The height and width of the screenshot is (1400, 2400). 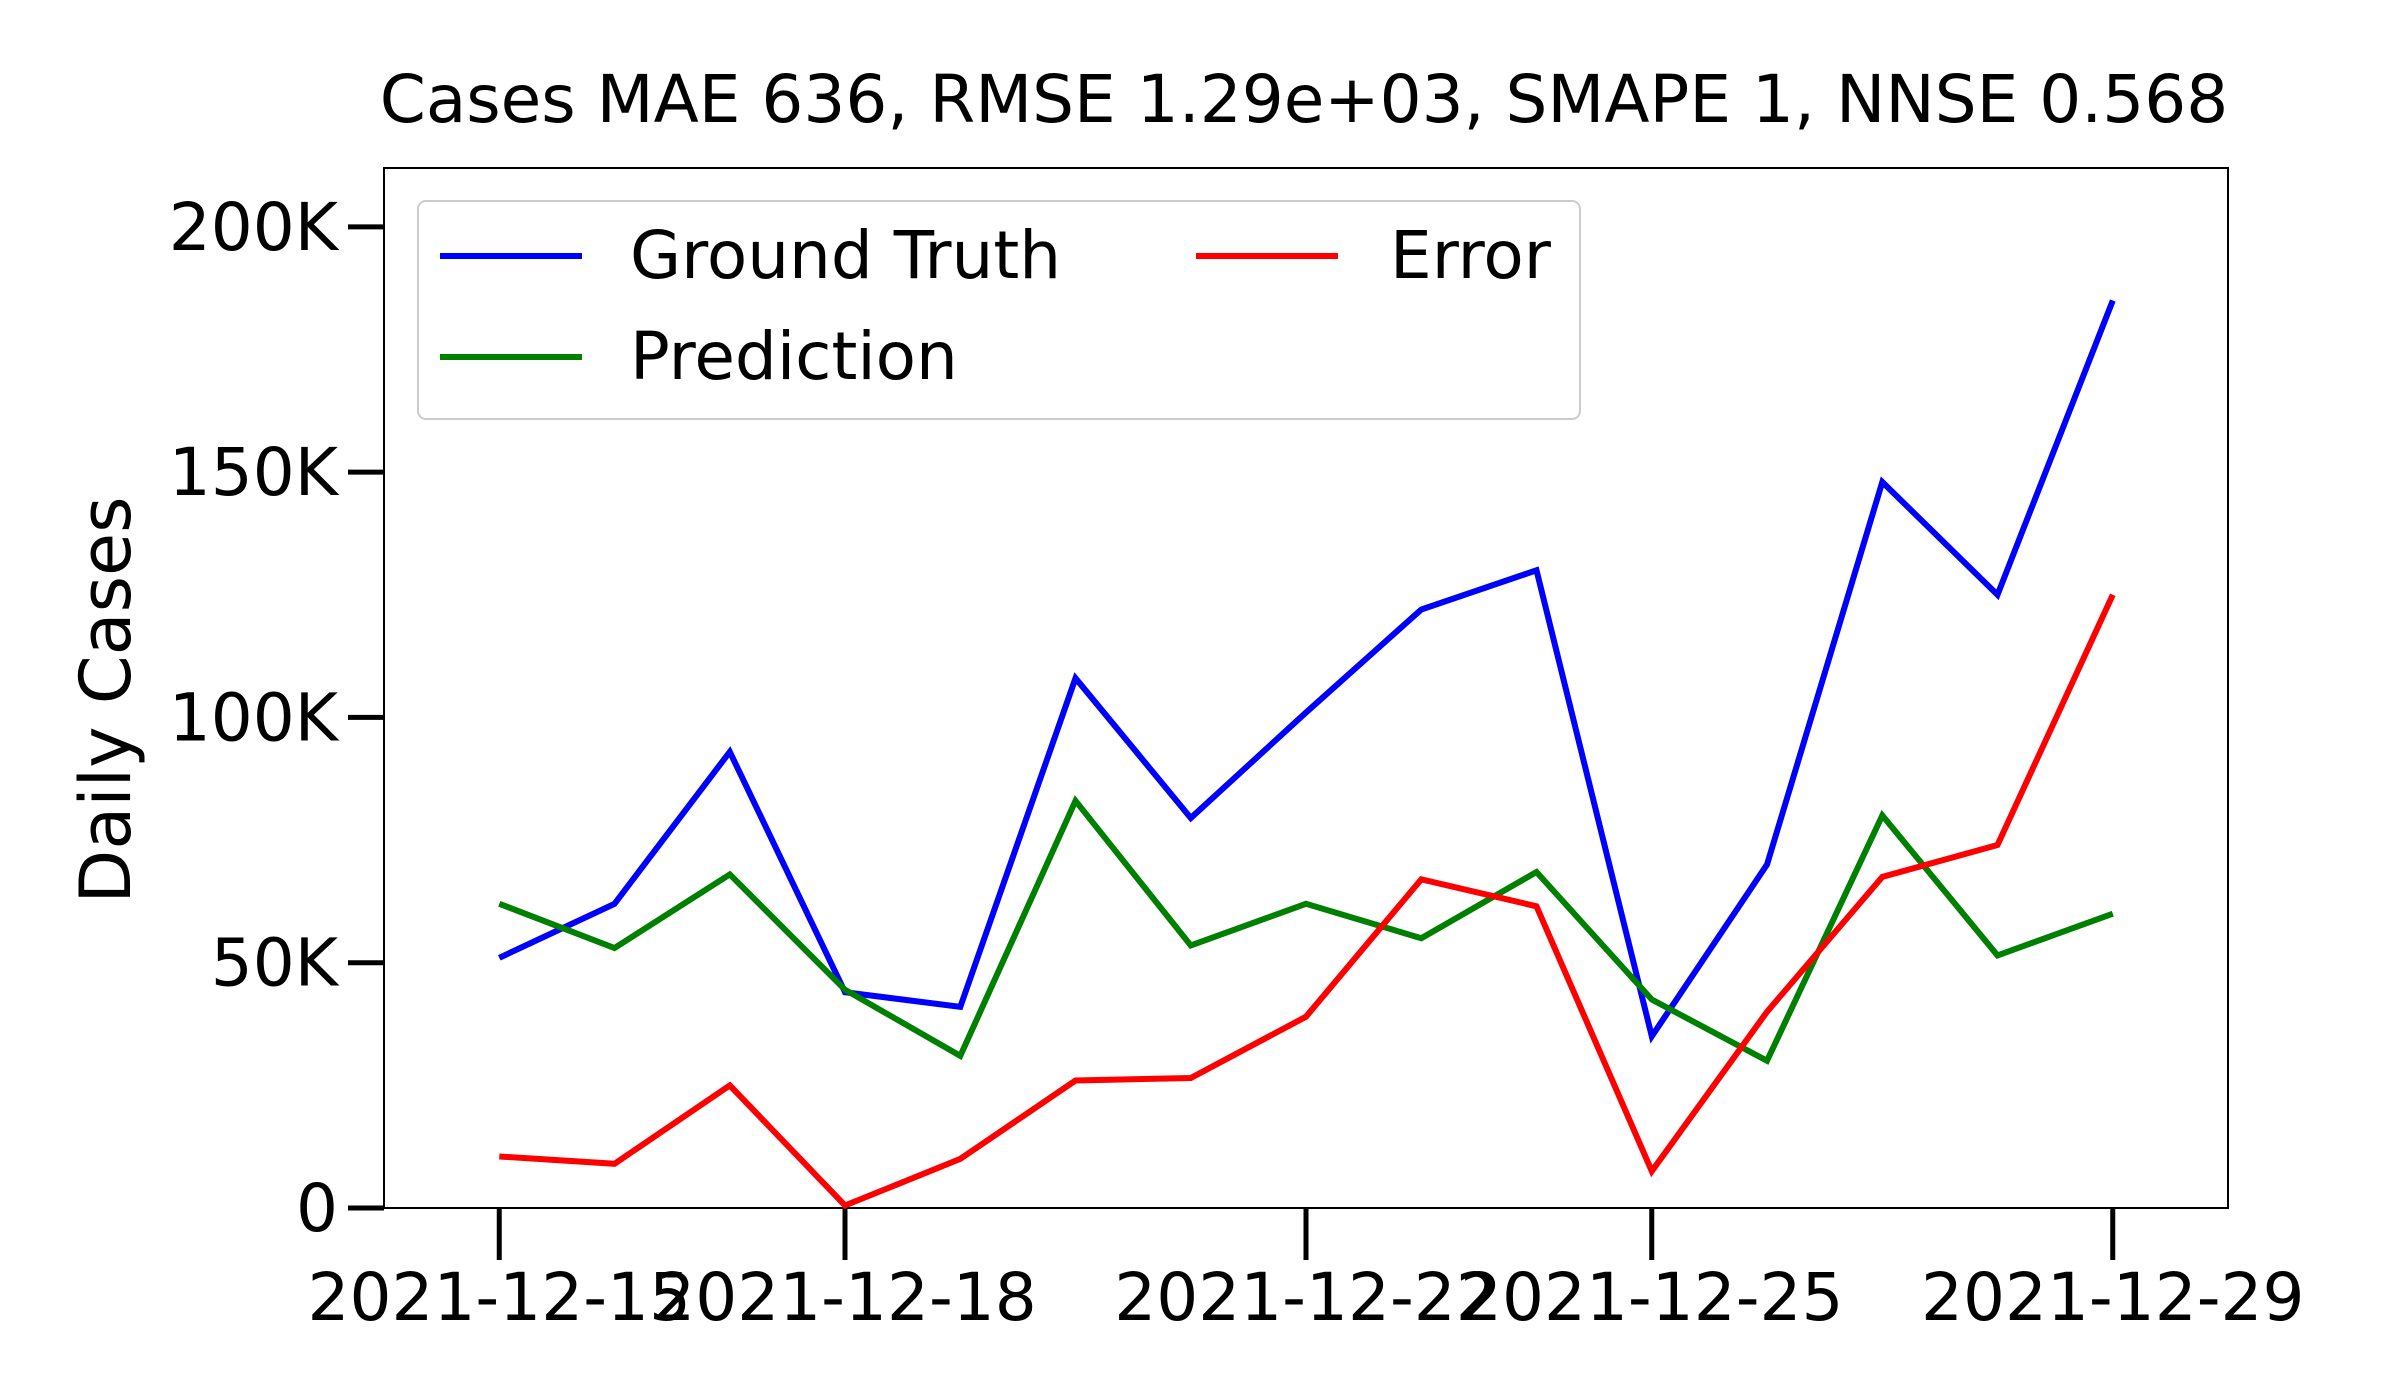 What do you see at coordinates (2113, 1297) in the screenshot?
I see `x-tick-label: 2021-12-29` at bounding box center [2113, 1297].